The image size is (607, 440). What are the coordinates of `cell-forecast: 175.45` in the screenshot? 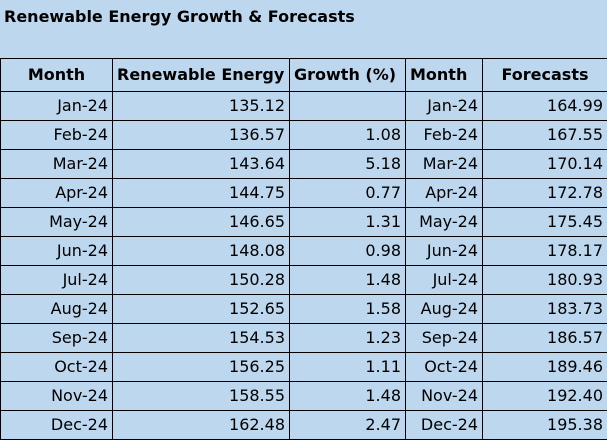 It's located at (545, 222).